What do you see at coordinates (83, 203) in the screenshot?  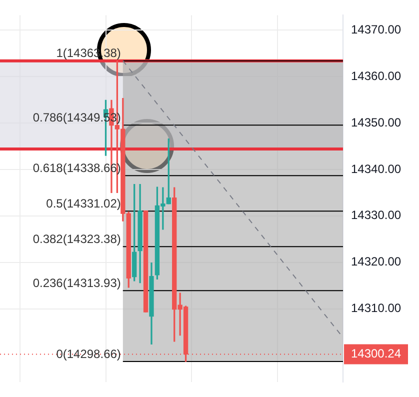 I see `ref-line-label: 0.5(14331.02)` at bounding box center [83, 203].